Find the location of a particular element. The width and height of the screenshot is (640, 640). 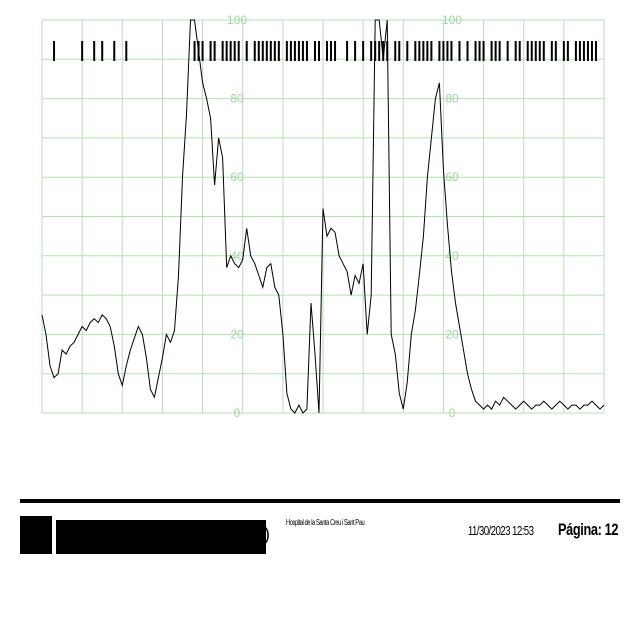

logo-redacted is located at coordinates (36, 535).